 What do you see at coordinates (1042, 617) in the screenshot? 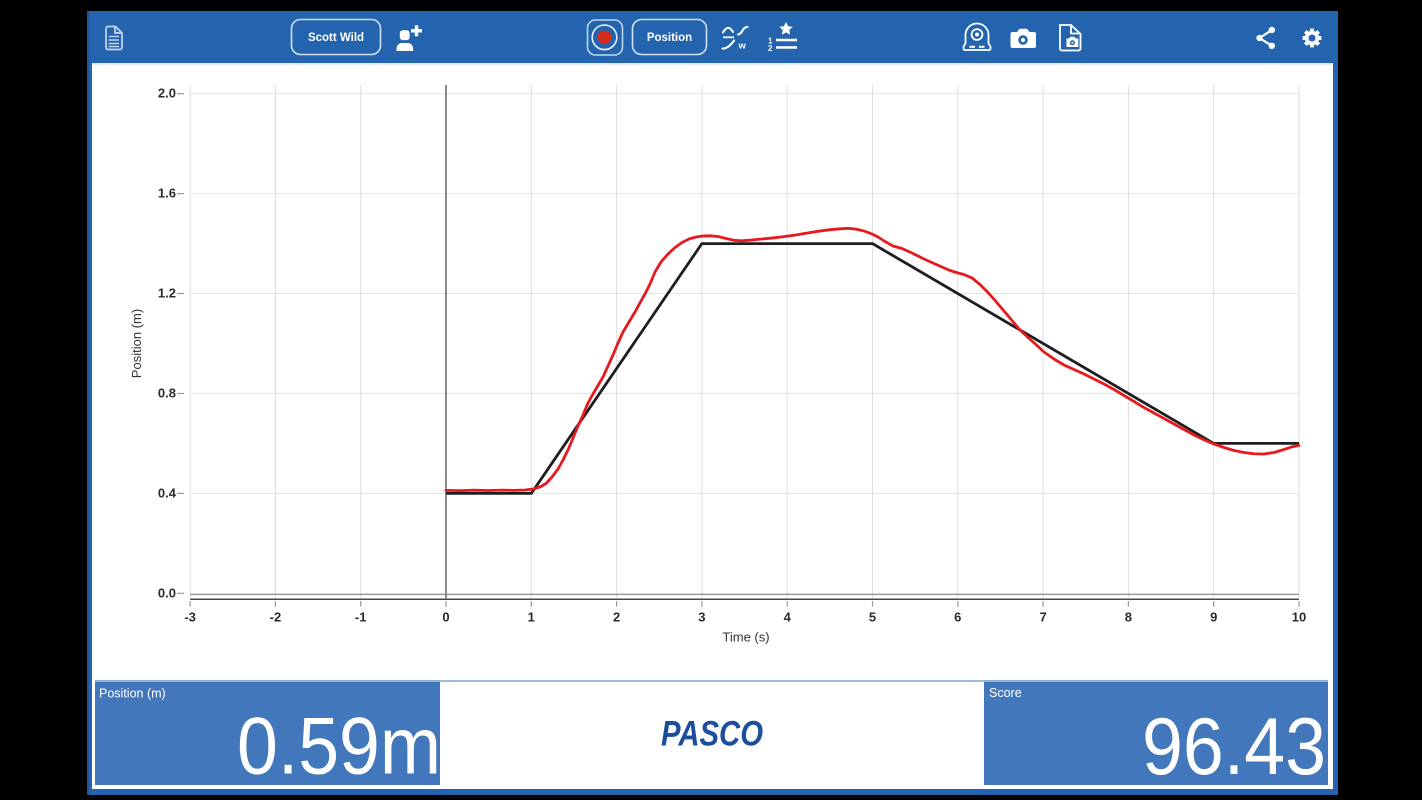
I see `svg-text: 7` at bounding box center [1042, 617].